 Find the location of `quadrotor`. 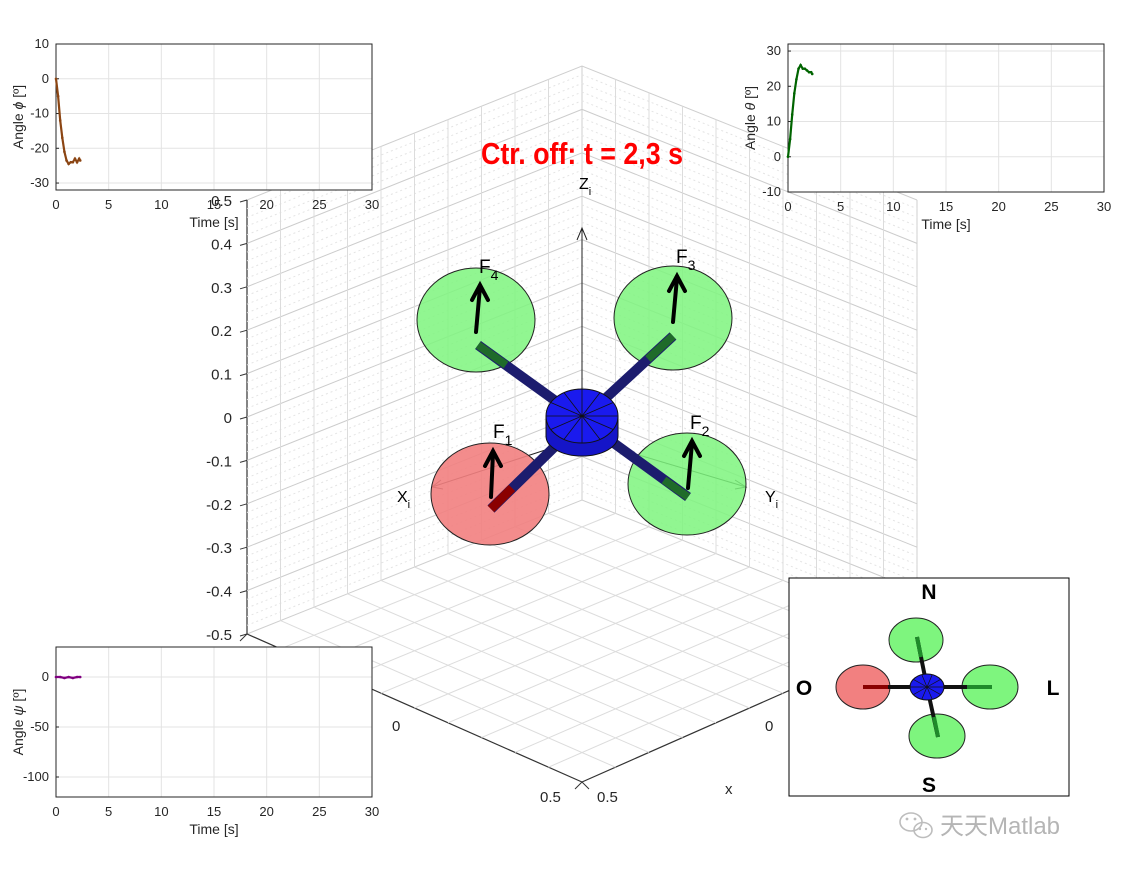

quadrotor is located at coordinates (581, 405).